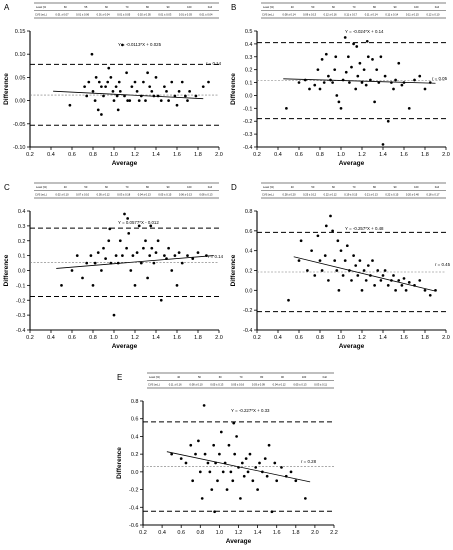 The image size is (453, 550). Describe the element at coordinates (104, 15) in the screenshot. I see `header-cvs-cell: 0.01 ± 0.04` at that location.